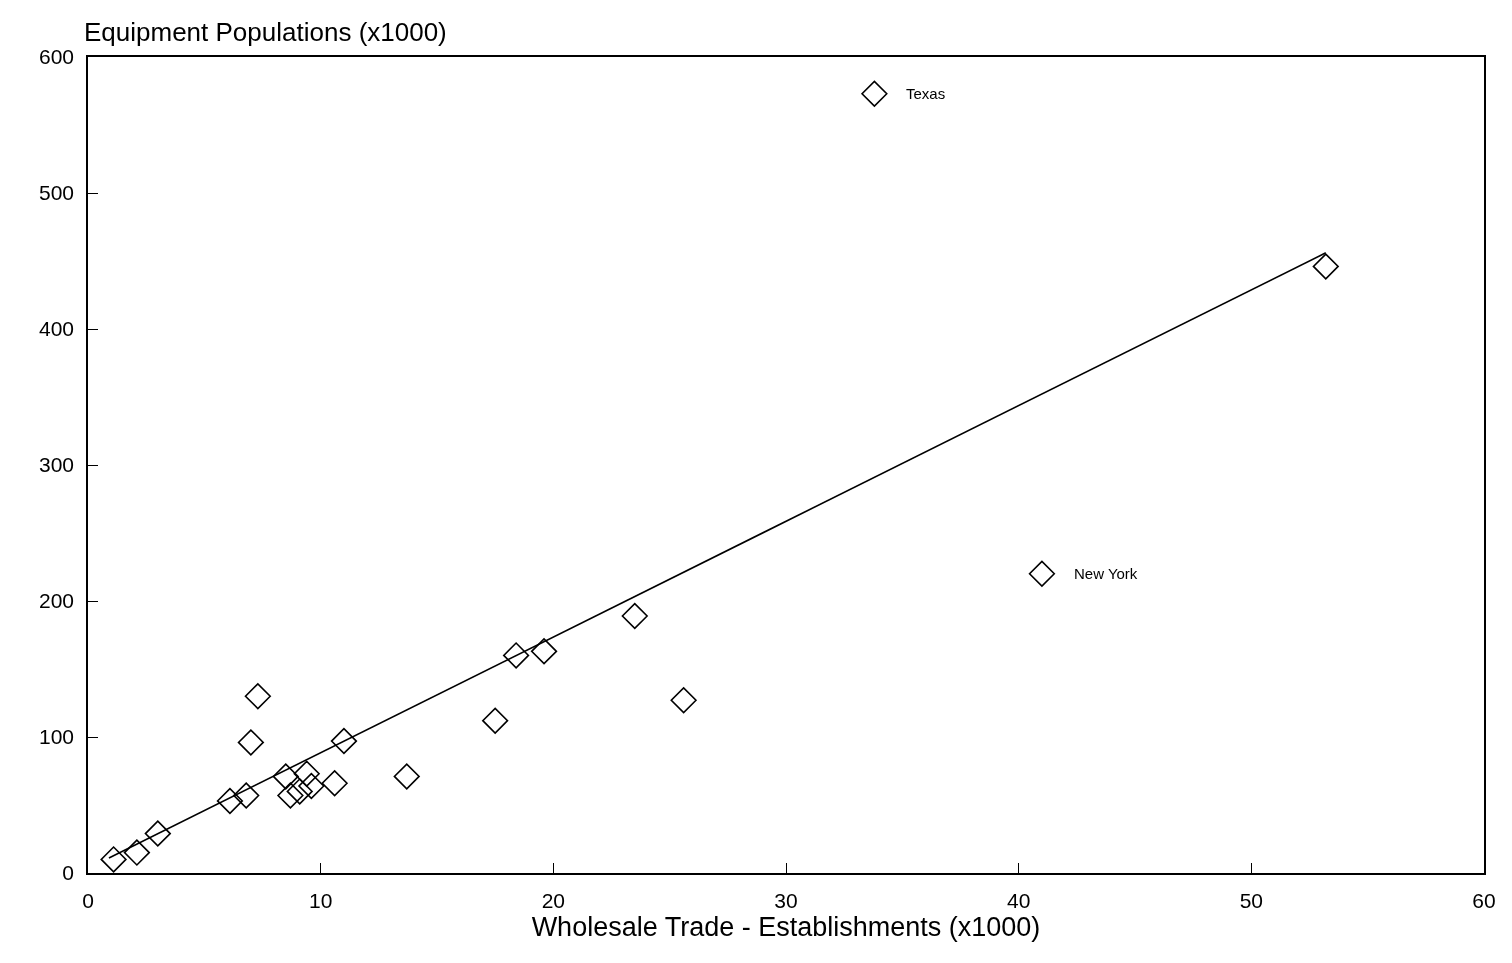 This screenshot has height=963, width=1512. Describe the element at coordinates (926, 93) in the screenshot. I see `annotation: Texas` at that location.